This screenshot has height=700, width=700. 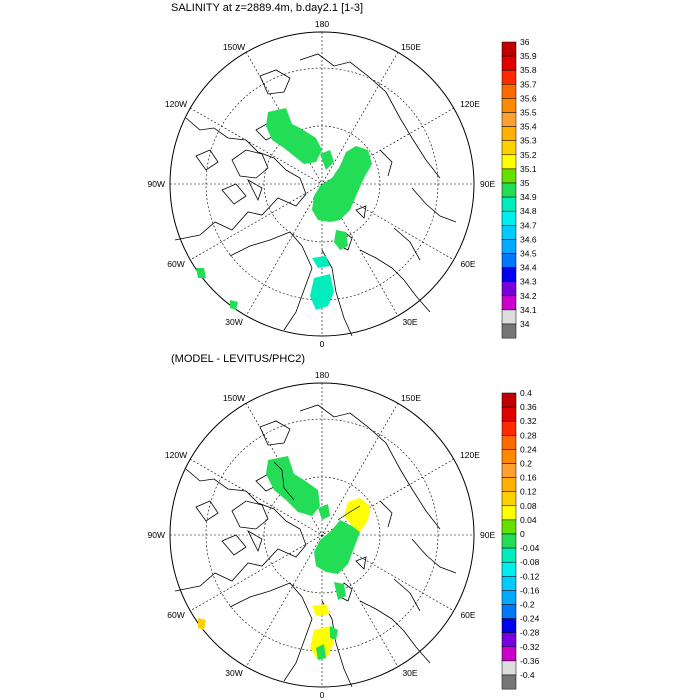 I want to click on colorbar-label: -0.4, so click(x=527, y=675).